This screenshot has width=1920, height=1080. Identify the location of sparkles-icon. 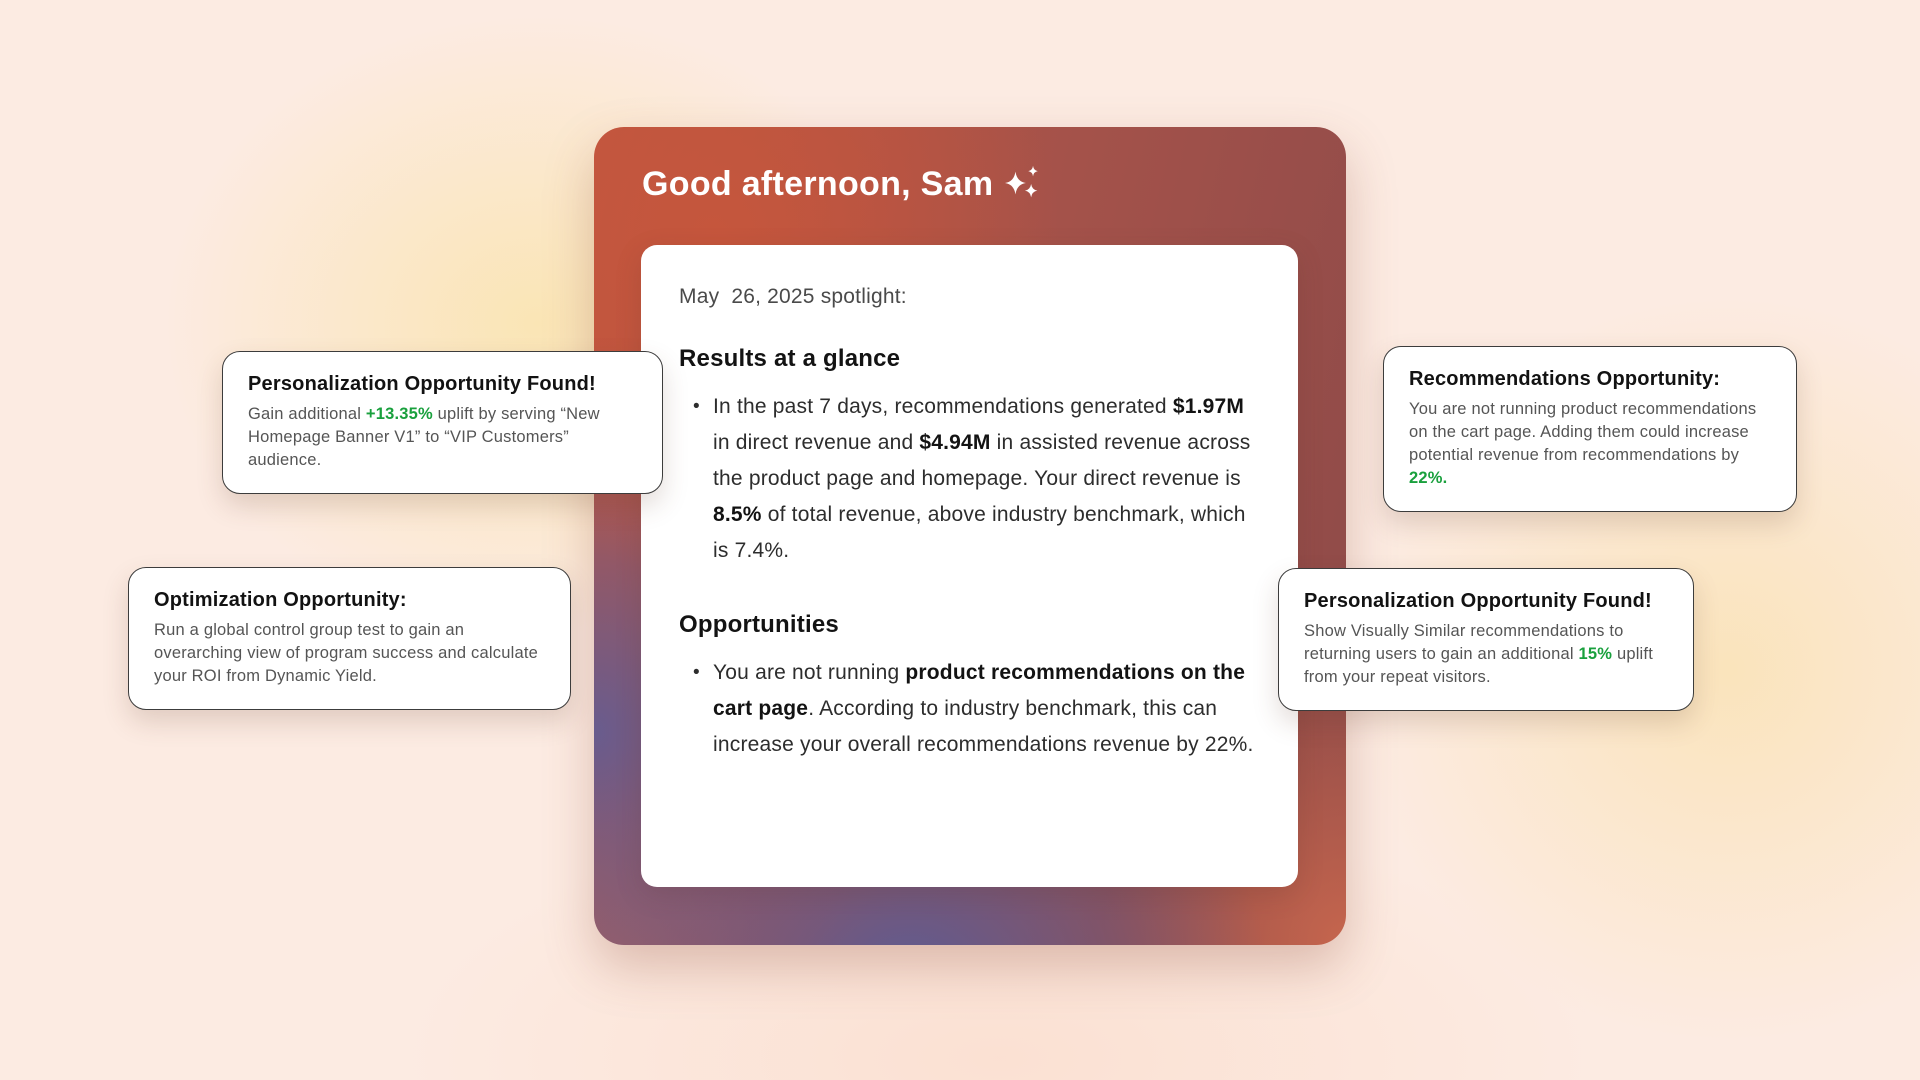
(1022, 181).